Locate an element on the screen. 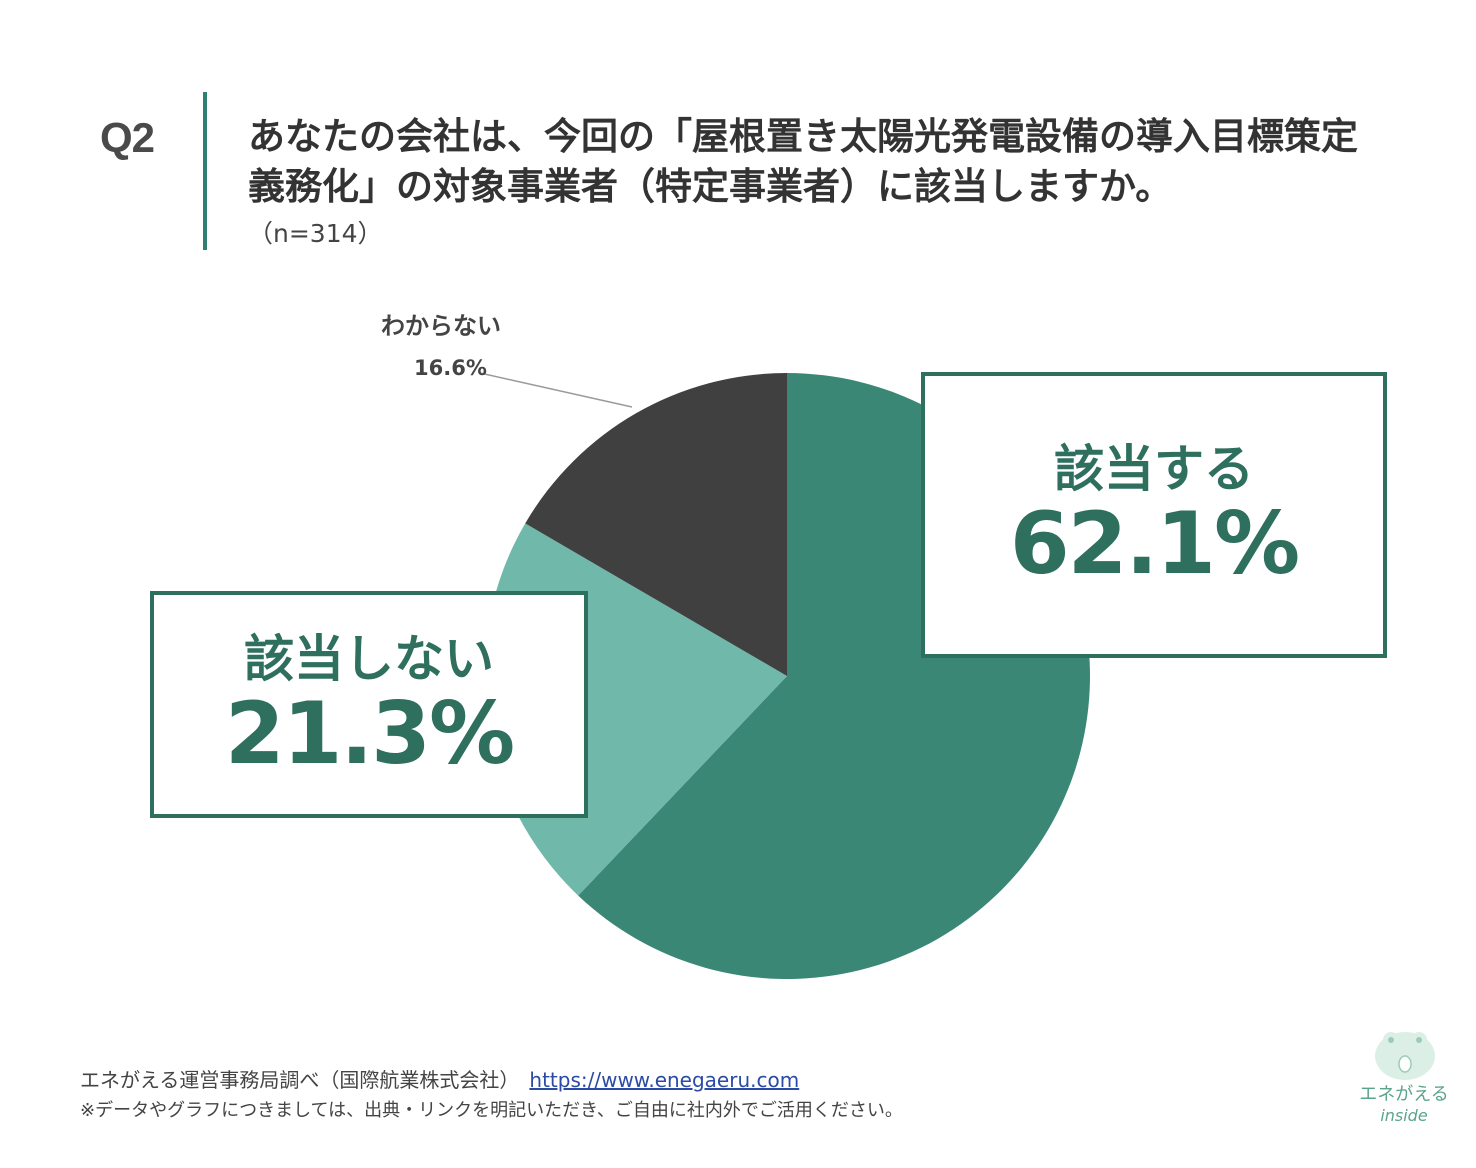 This screenshot has width=1476, height=1168. sample-size: （n=314） is located at coordinates (315, 233).